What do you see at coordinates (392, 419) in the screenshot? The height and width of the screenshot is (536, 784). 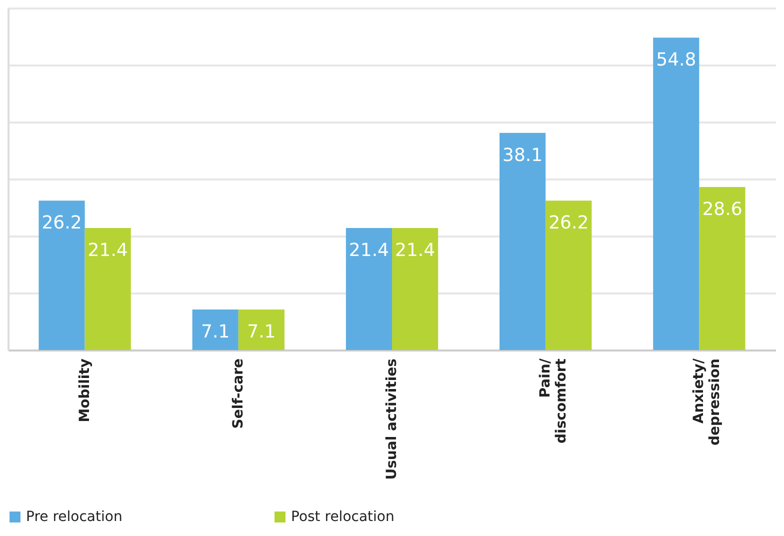 I see `x-tick-label: Usual activities` at bounding box center [392, 419].